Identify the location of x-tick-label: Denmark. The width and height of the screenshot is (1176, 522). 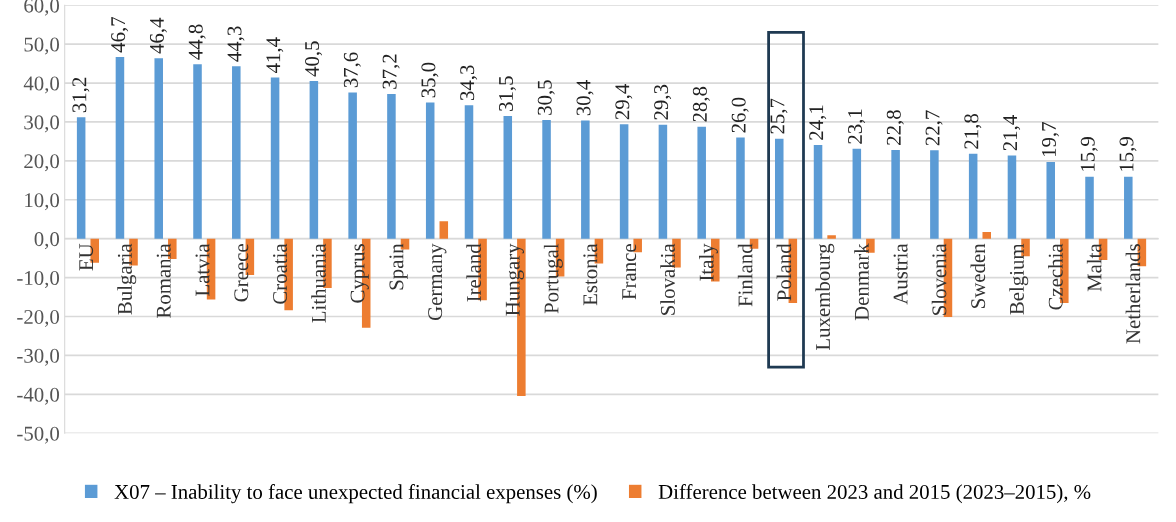
(861, 282).